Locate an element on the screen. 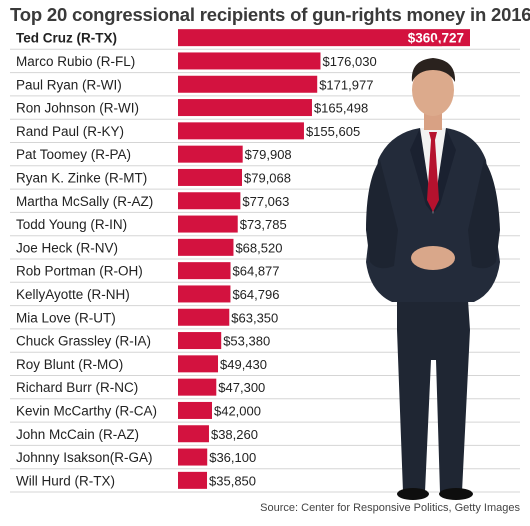  value-label: $38,260 is located at coordinates (234, 434).